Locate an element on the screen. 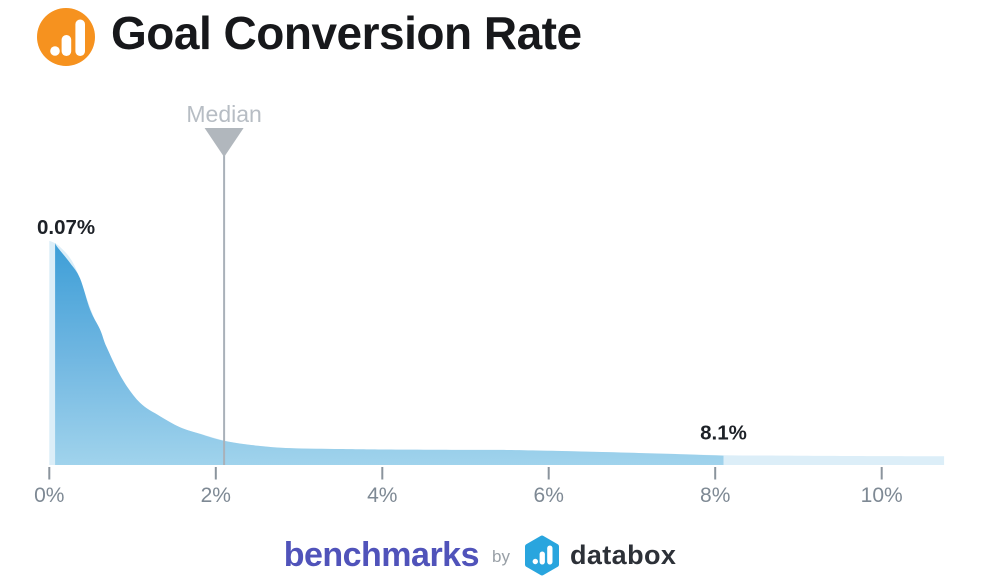 Image resolution: width=1000 pixels, height=583 pixels. x-tick-label: 0% is located at coordinates (49, 495).